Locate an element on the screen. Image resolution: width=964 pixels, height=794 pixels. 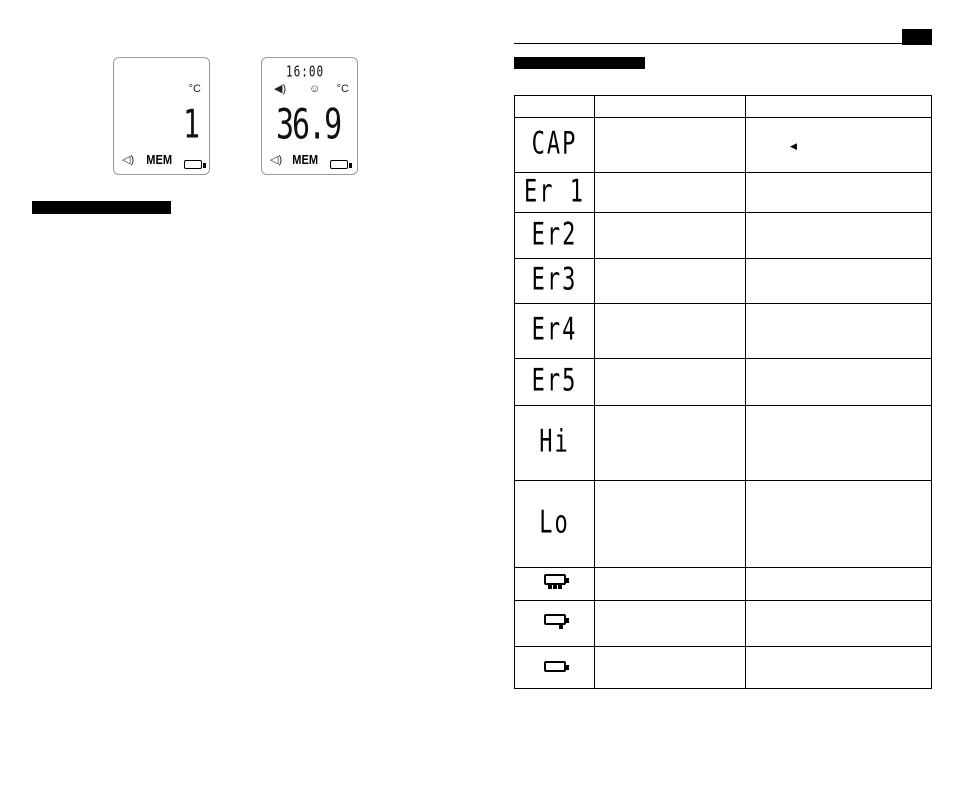
ear-icon: ◀ is located at coordinates (793, 146).